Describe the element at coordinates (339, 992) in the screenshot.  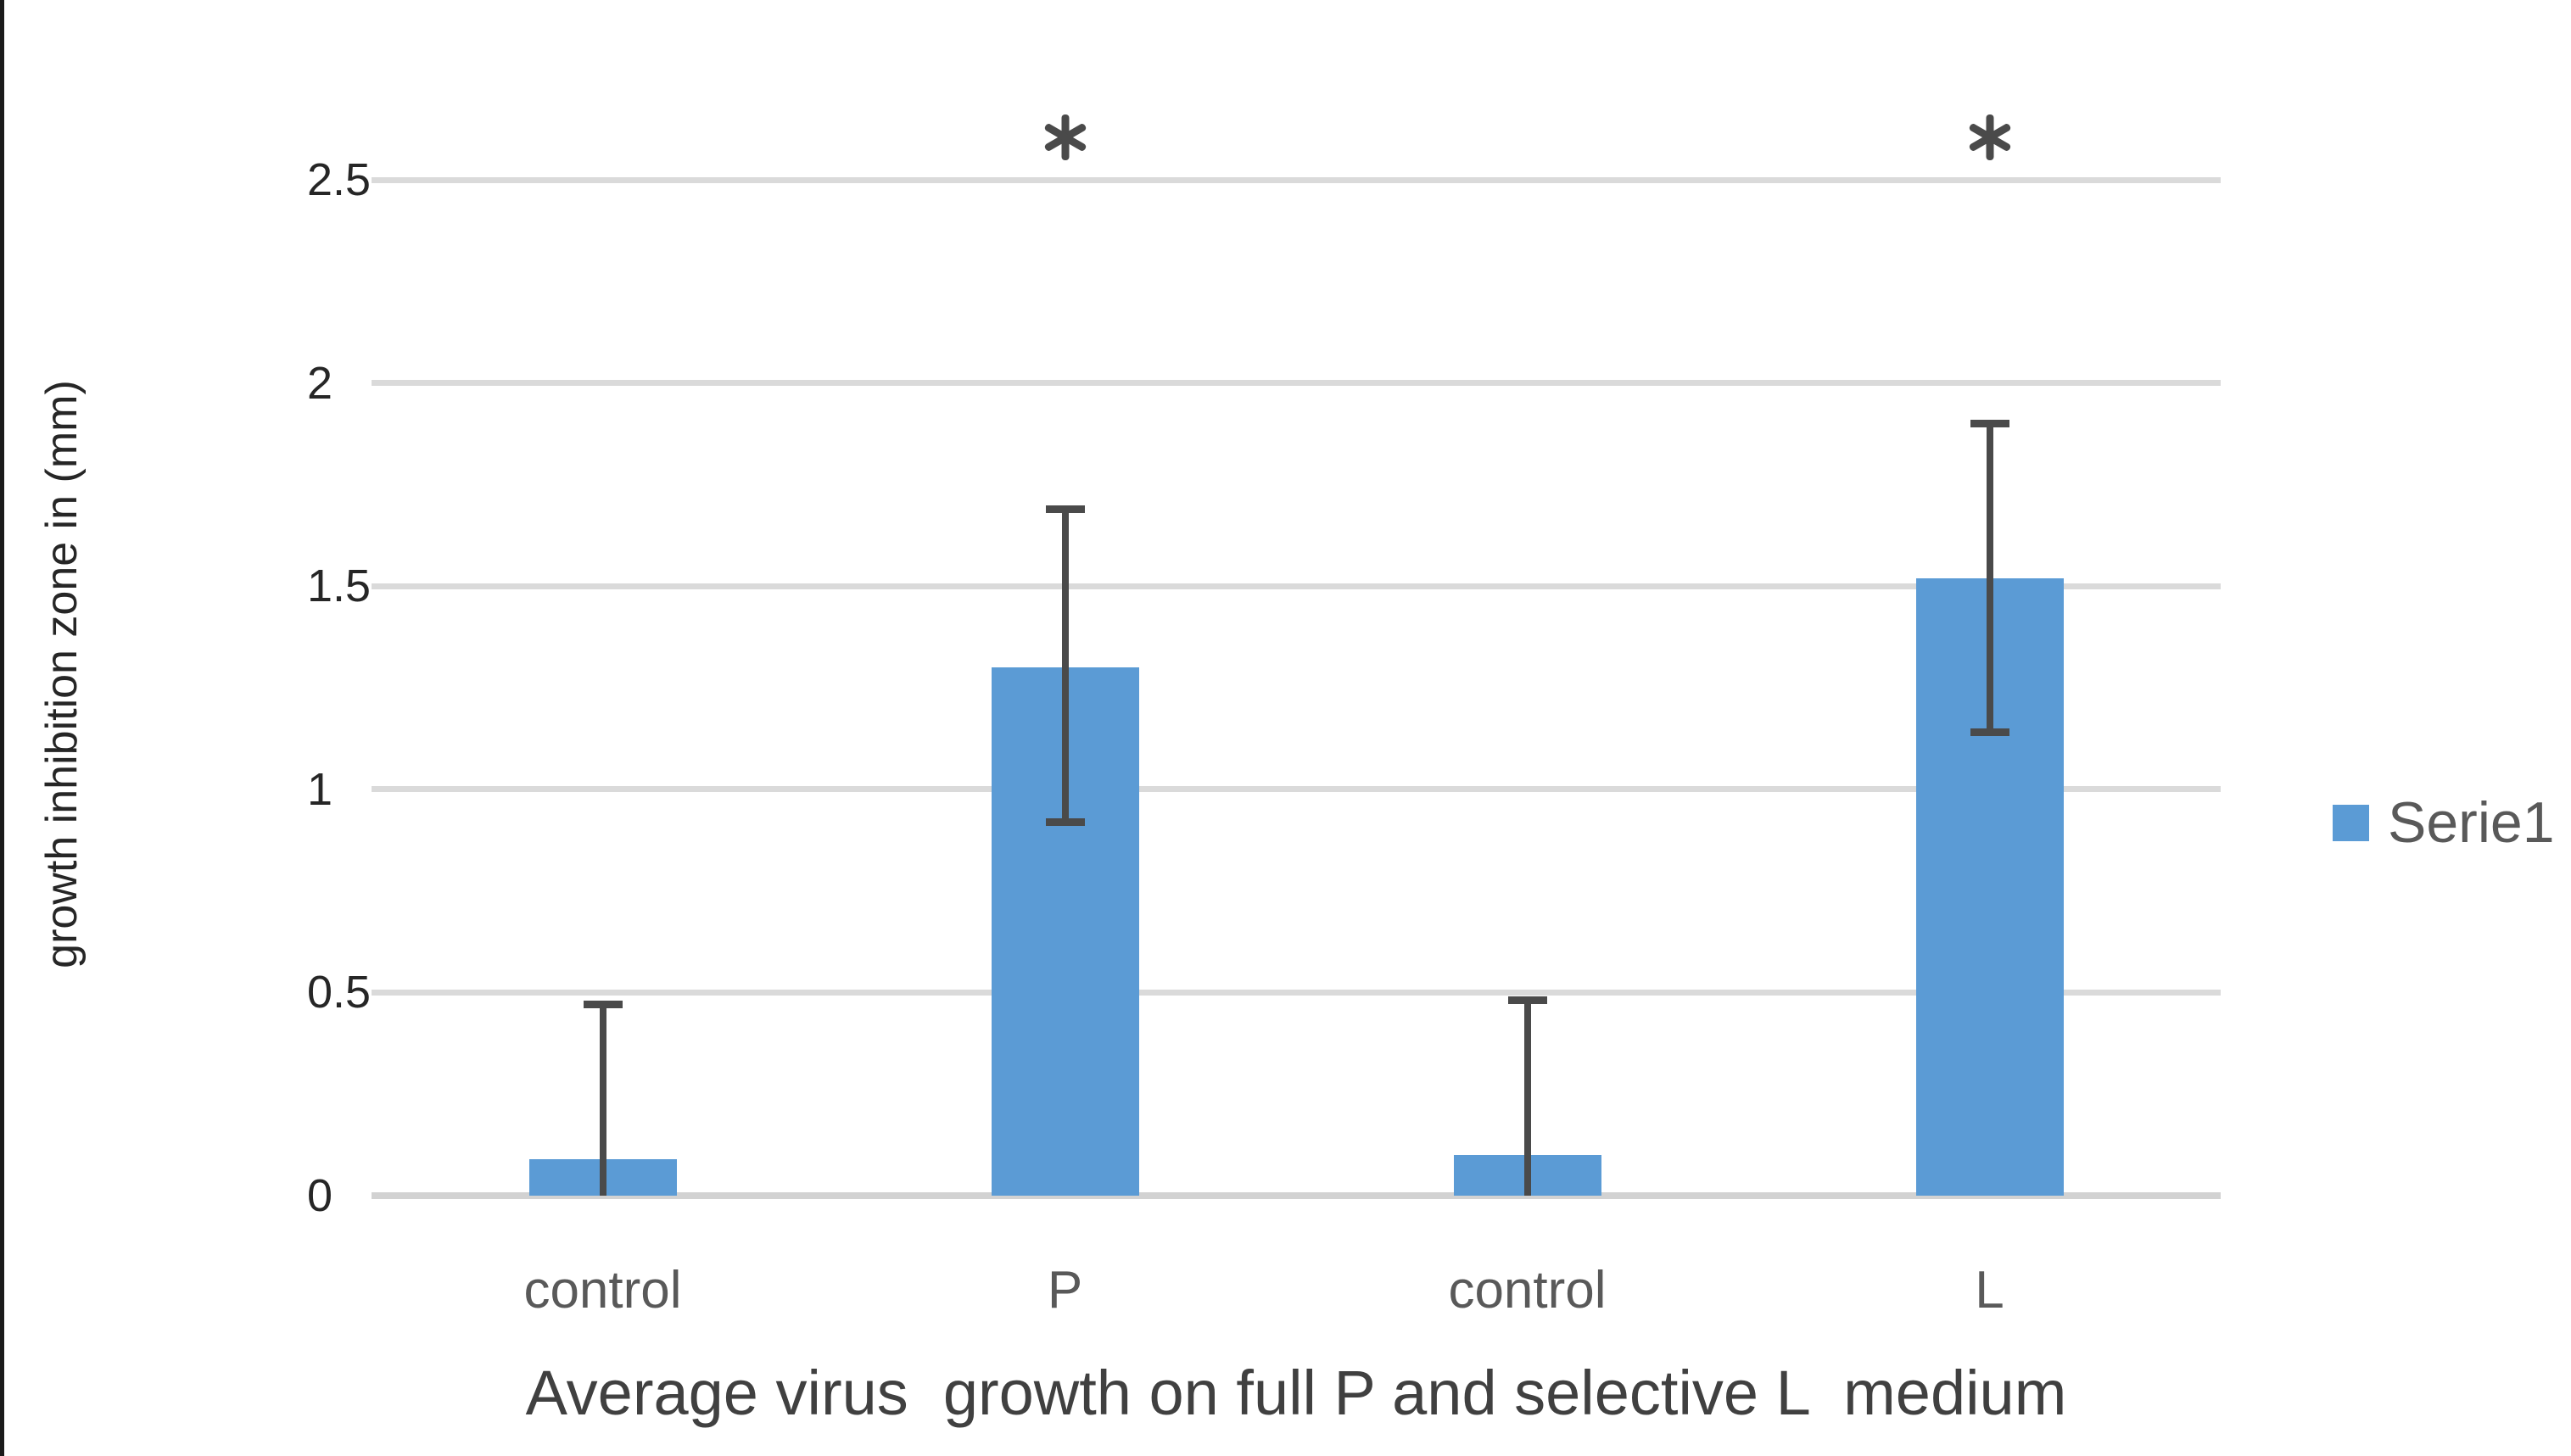
I see `y-tick-label: 0.5` at that location.